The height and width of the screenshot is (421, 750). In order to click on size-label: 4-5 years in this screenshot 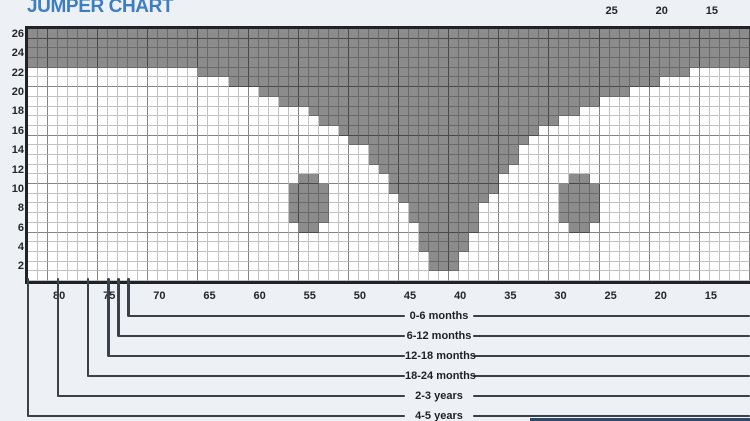, I will do `click(439, 415)`.